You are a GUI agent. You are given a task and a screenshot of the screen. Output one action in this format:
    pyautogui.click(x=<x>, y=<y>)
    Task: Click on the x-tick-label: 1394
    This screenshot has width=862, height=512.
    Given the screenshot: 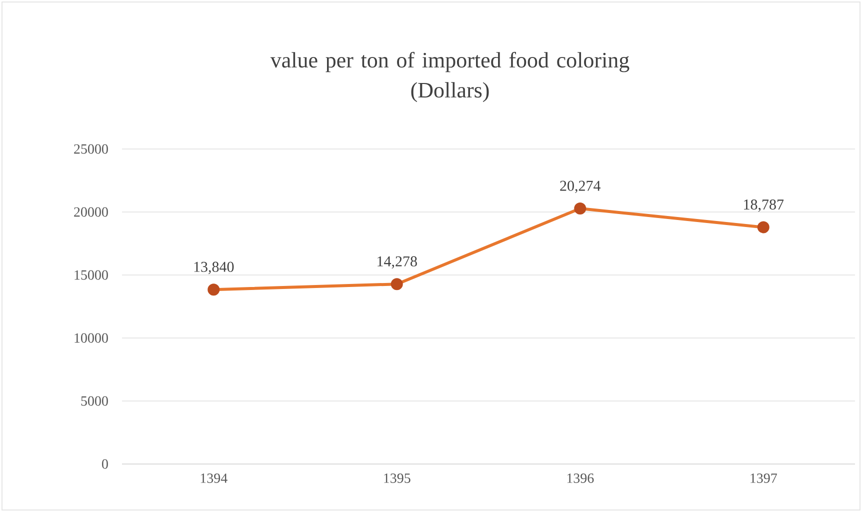 What is the action you would take?
    pyautogui.click(x=214, y=478)
    